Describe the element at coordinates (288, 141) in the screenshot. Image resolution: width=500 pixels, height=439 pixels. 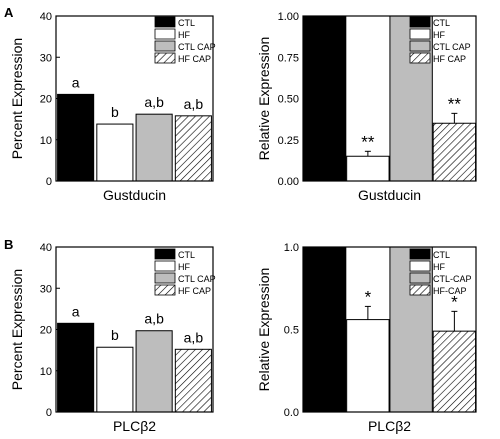
I see `y-tick-label: 0.25` at that location.